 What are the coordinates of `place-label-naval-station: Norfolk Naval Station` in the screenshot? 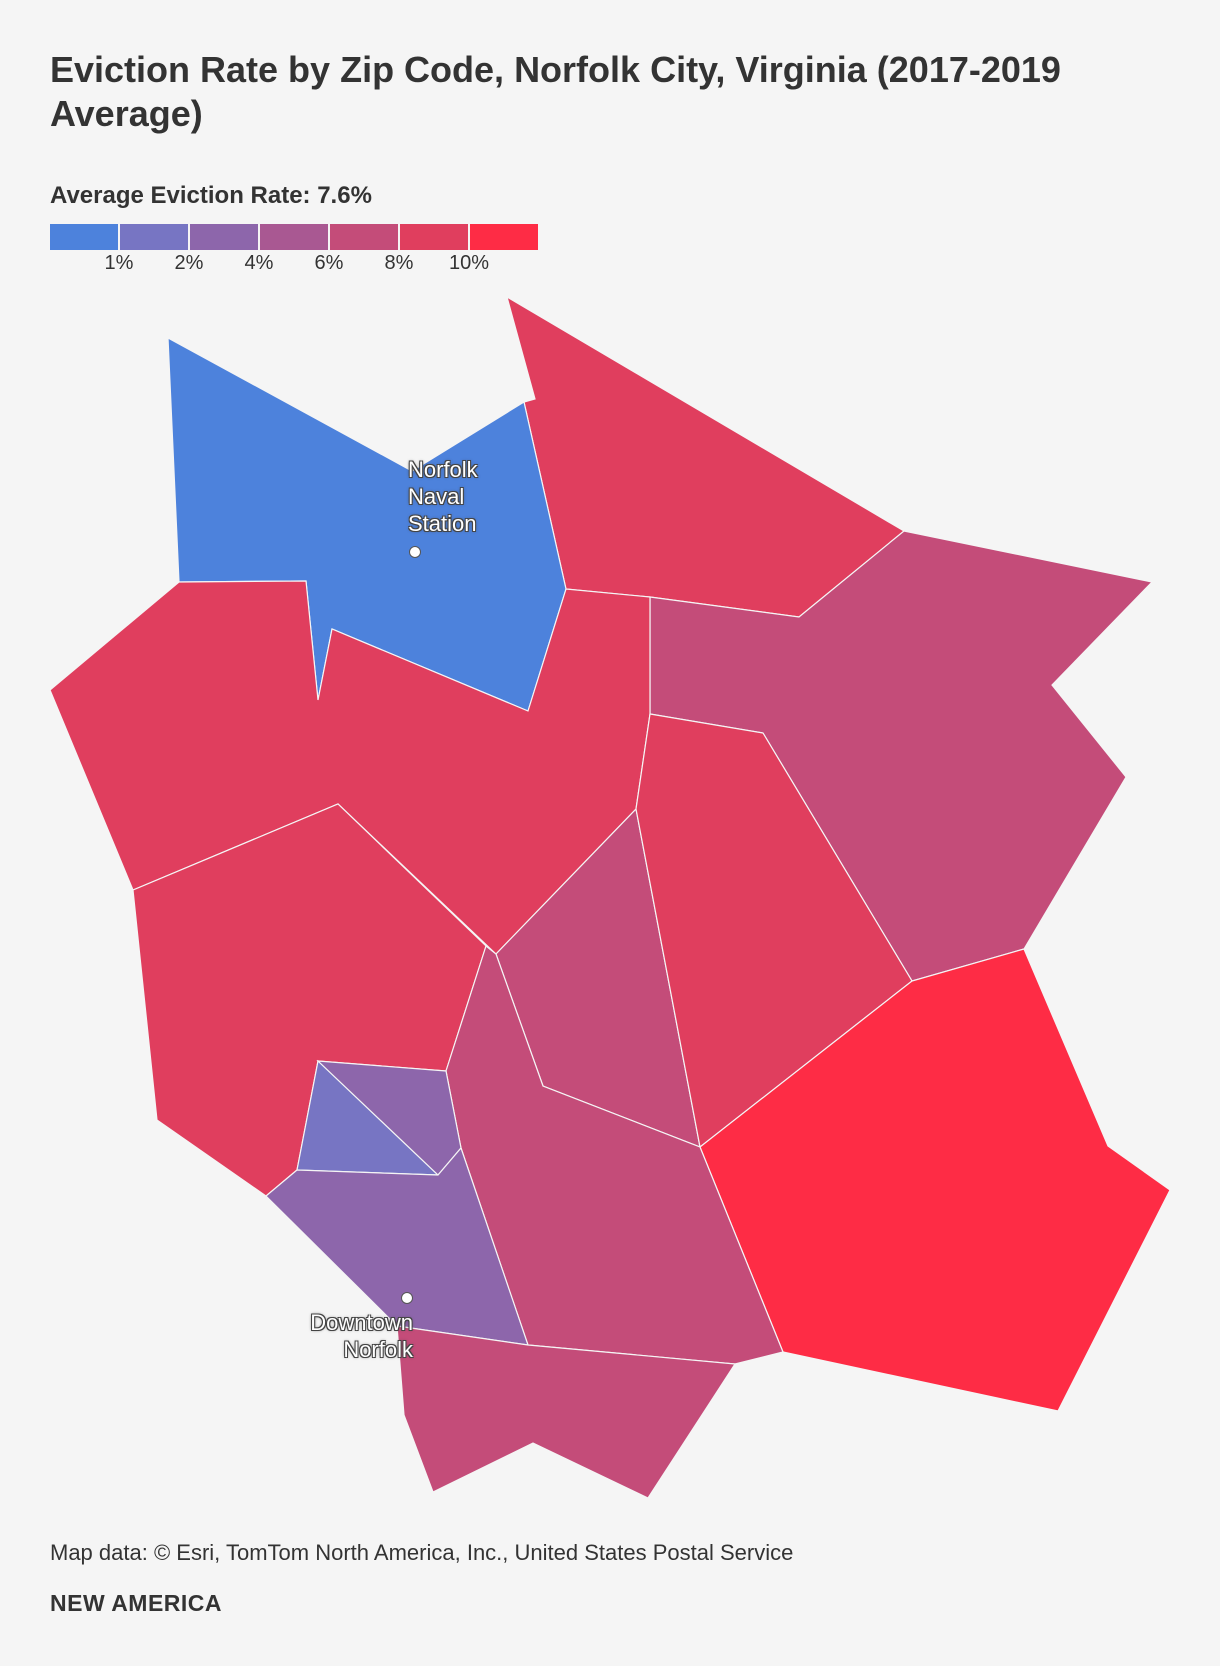 It's located at (443, 496).